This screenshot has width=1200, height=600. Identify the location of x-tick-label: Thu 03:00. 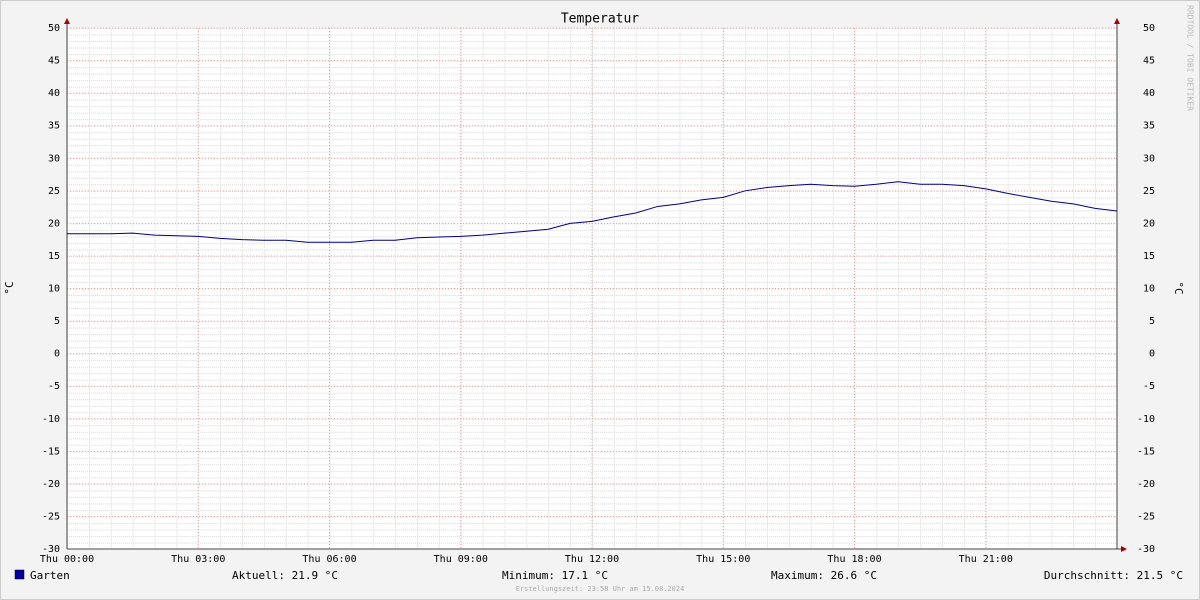
(198, 559).